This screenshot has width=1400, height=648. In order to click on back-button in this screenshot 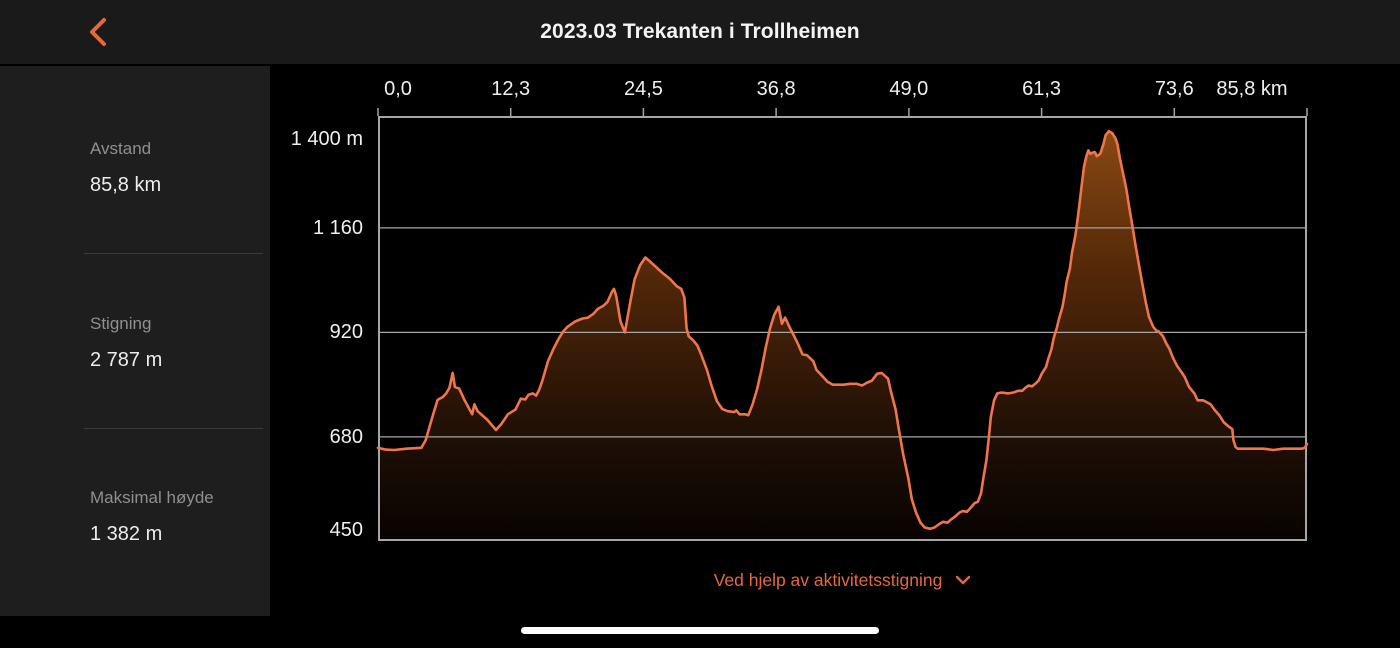, I will do `click(98, 33)`.